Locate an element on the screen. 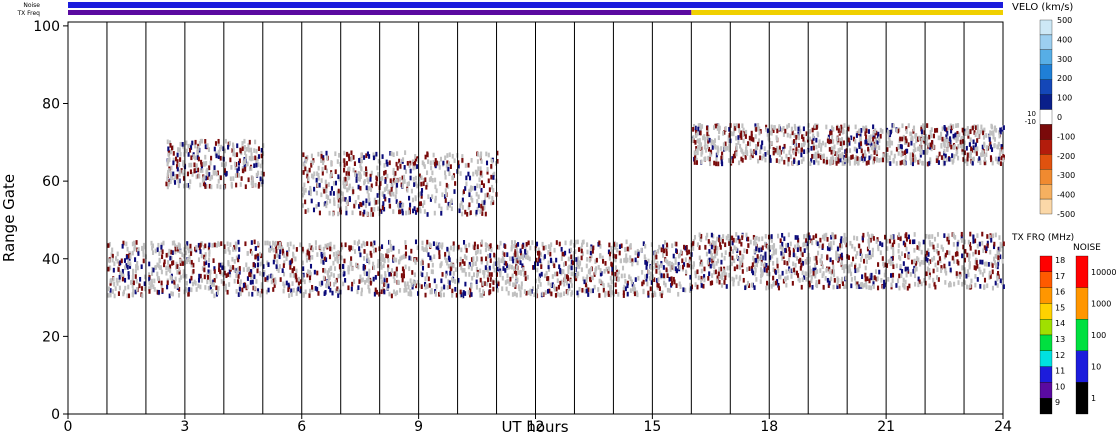 This screenshot has height=435, width=1118. x-tick-label: 9 is located at coordinates (418, 427).